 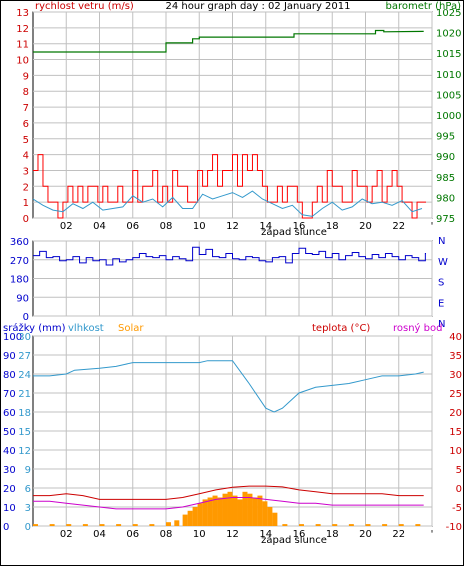 What do you see at coordinates (455, 413) in the screenshot?
I see `temperature-tick-label: 20` at bounding box center [455, 413].